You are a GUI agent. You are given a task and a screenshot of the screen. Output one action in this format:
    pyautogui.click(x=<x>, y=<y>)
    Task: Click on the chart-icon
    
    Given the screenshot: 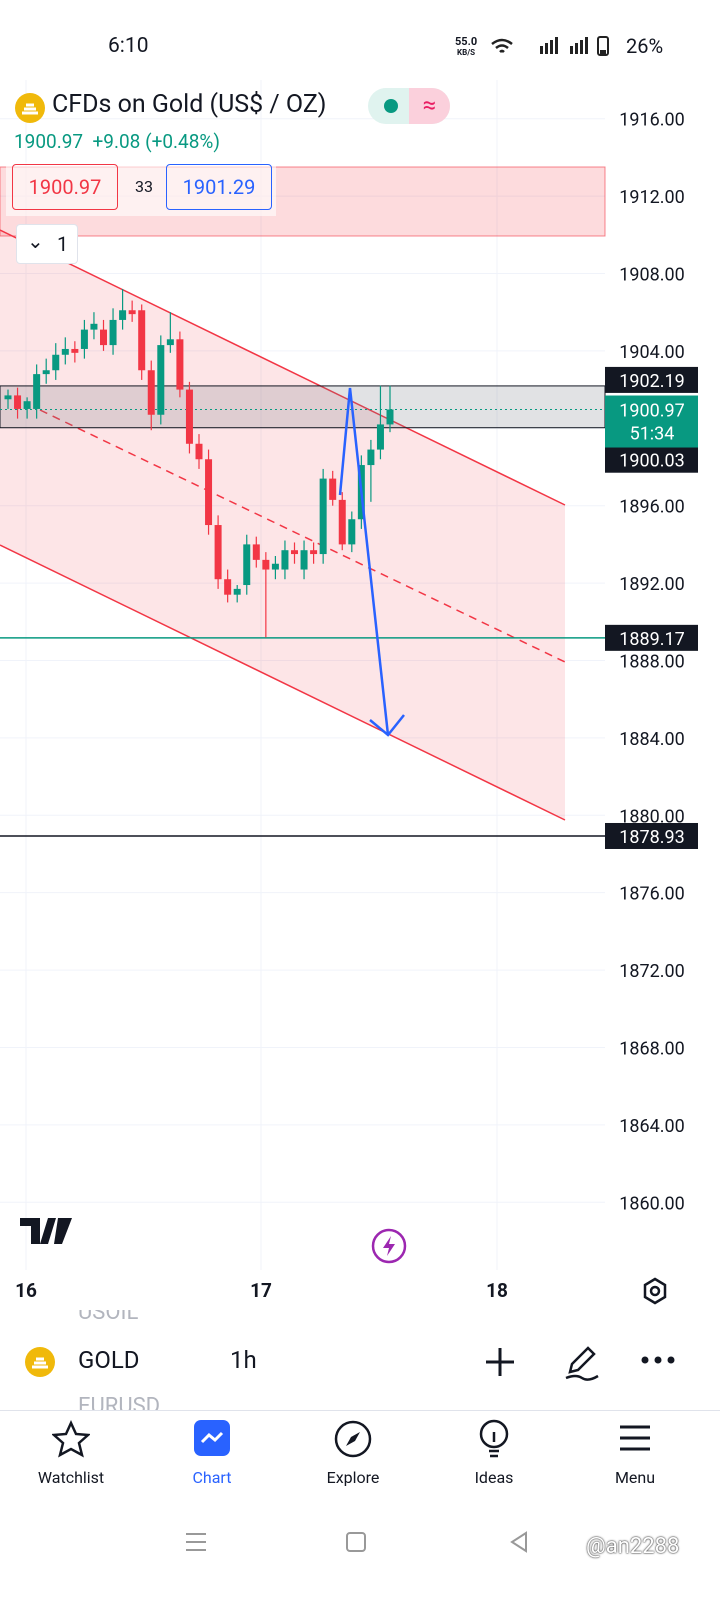 What is the action you would take?
    pyautogui.click(x=212, y=1438)
    